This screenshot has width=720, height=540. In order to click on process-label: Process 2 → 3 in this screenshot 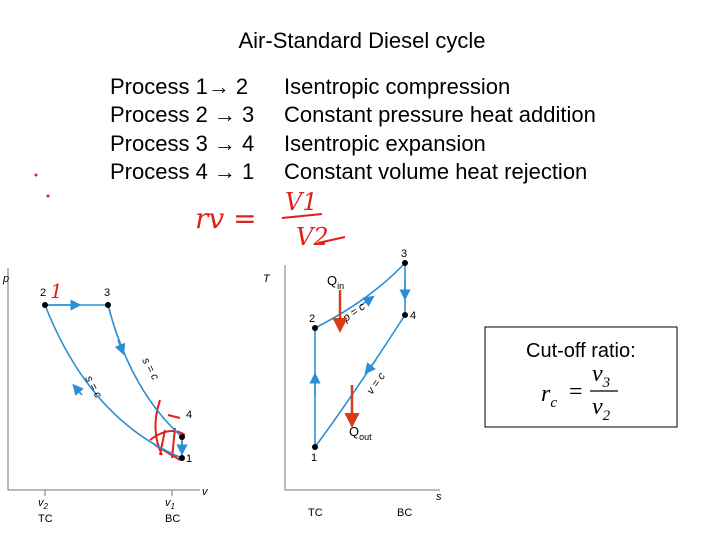, I will do `click(182, 114)`.